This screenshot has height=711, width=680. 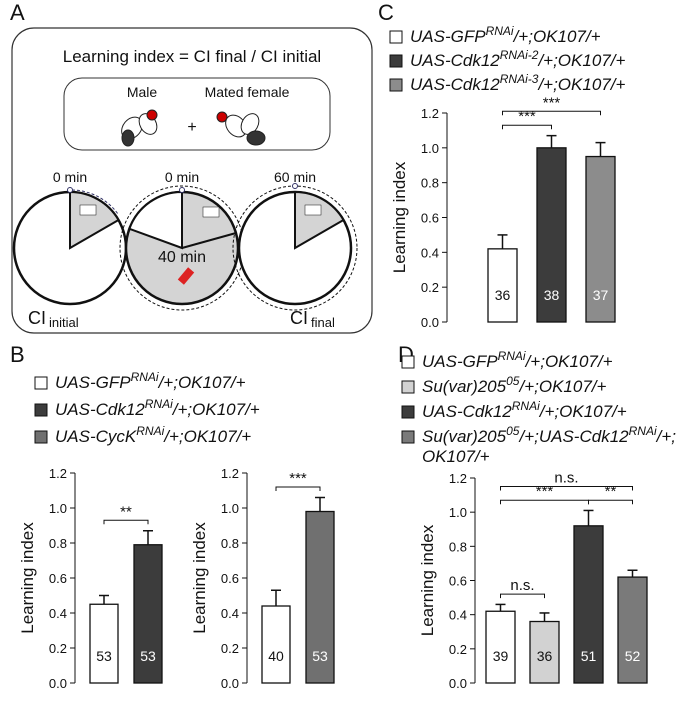 I want to click on time-label: 60 min, so click(x=295, y=177).